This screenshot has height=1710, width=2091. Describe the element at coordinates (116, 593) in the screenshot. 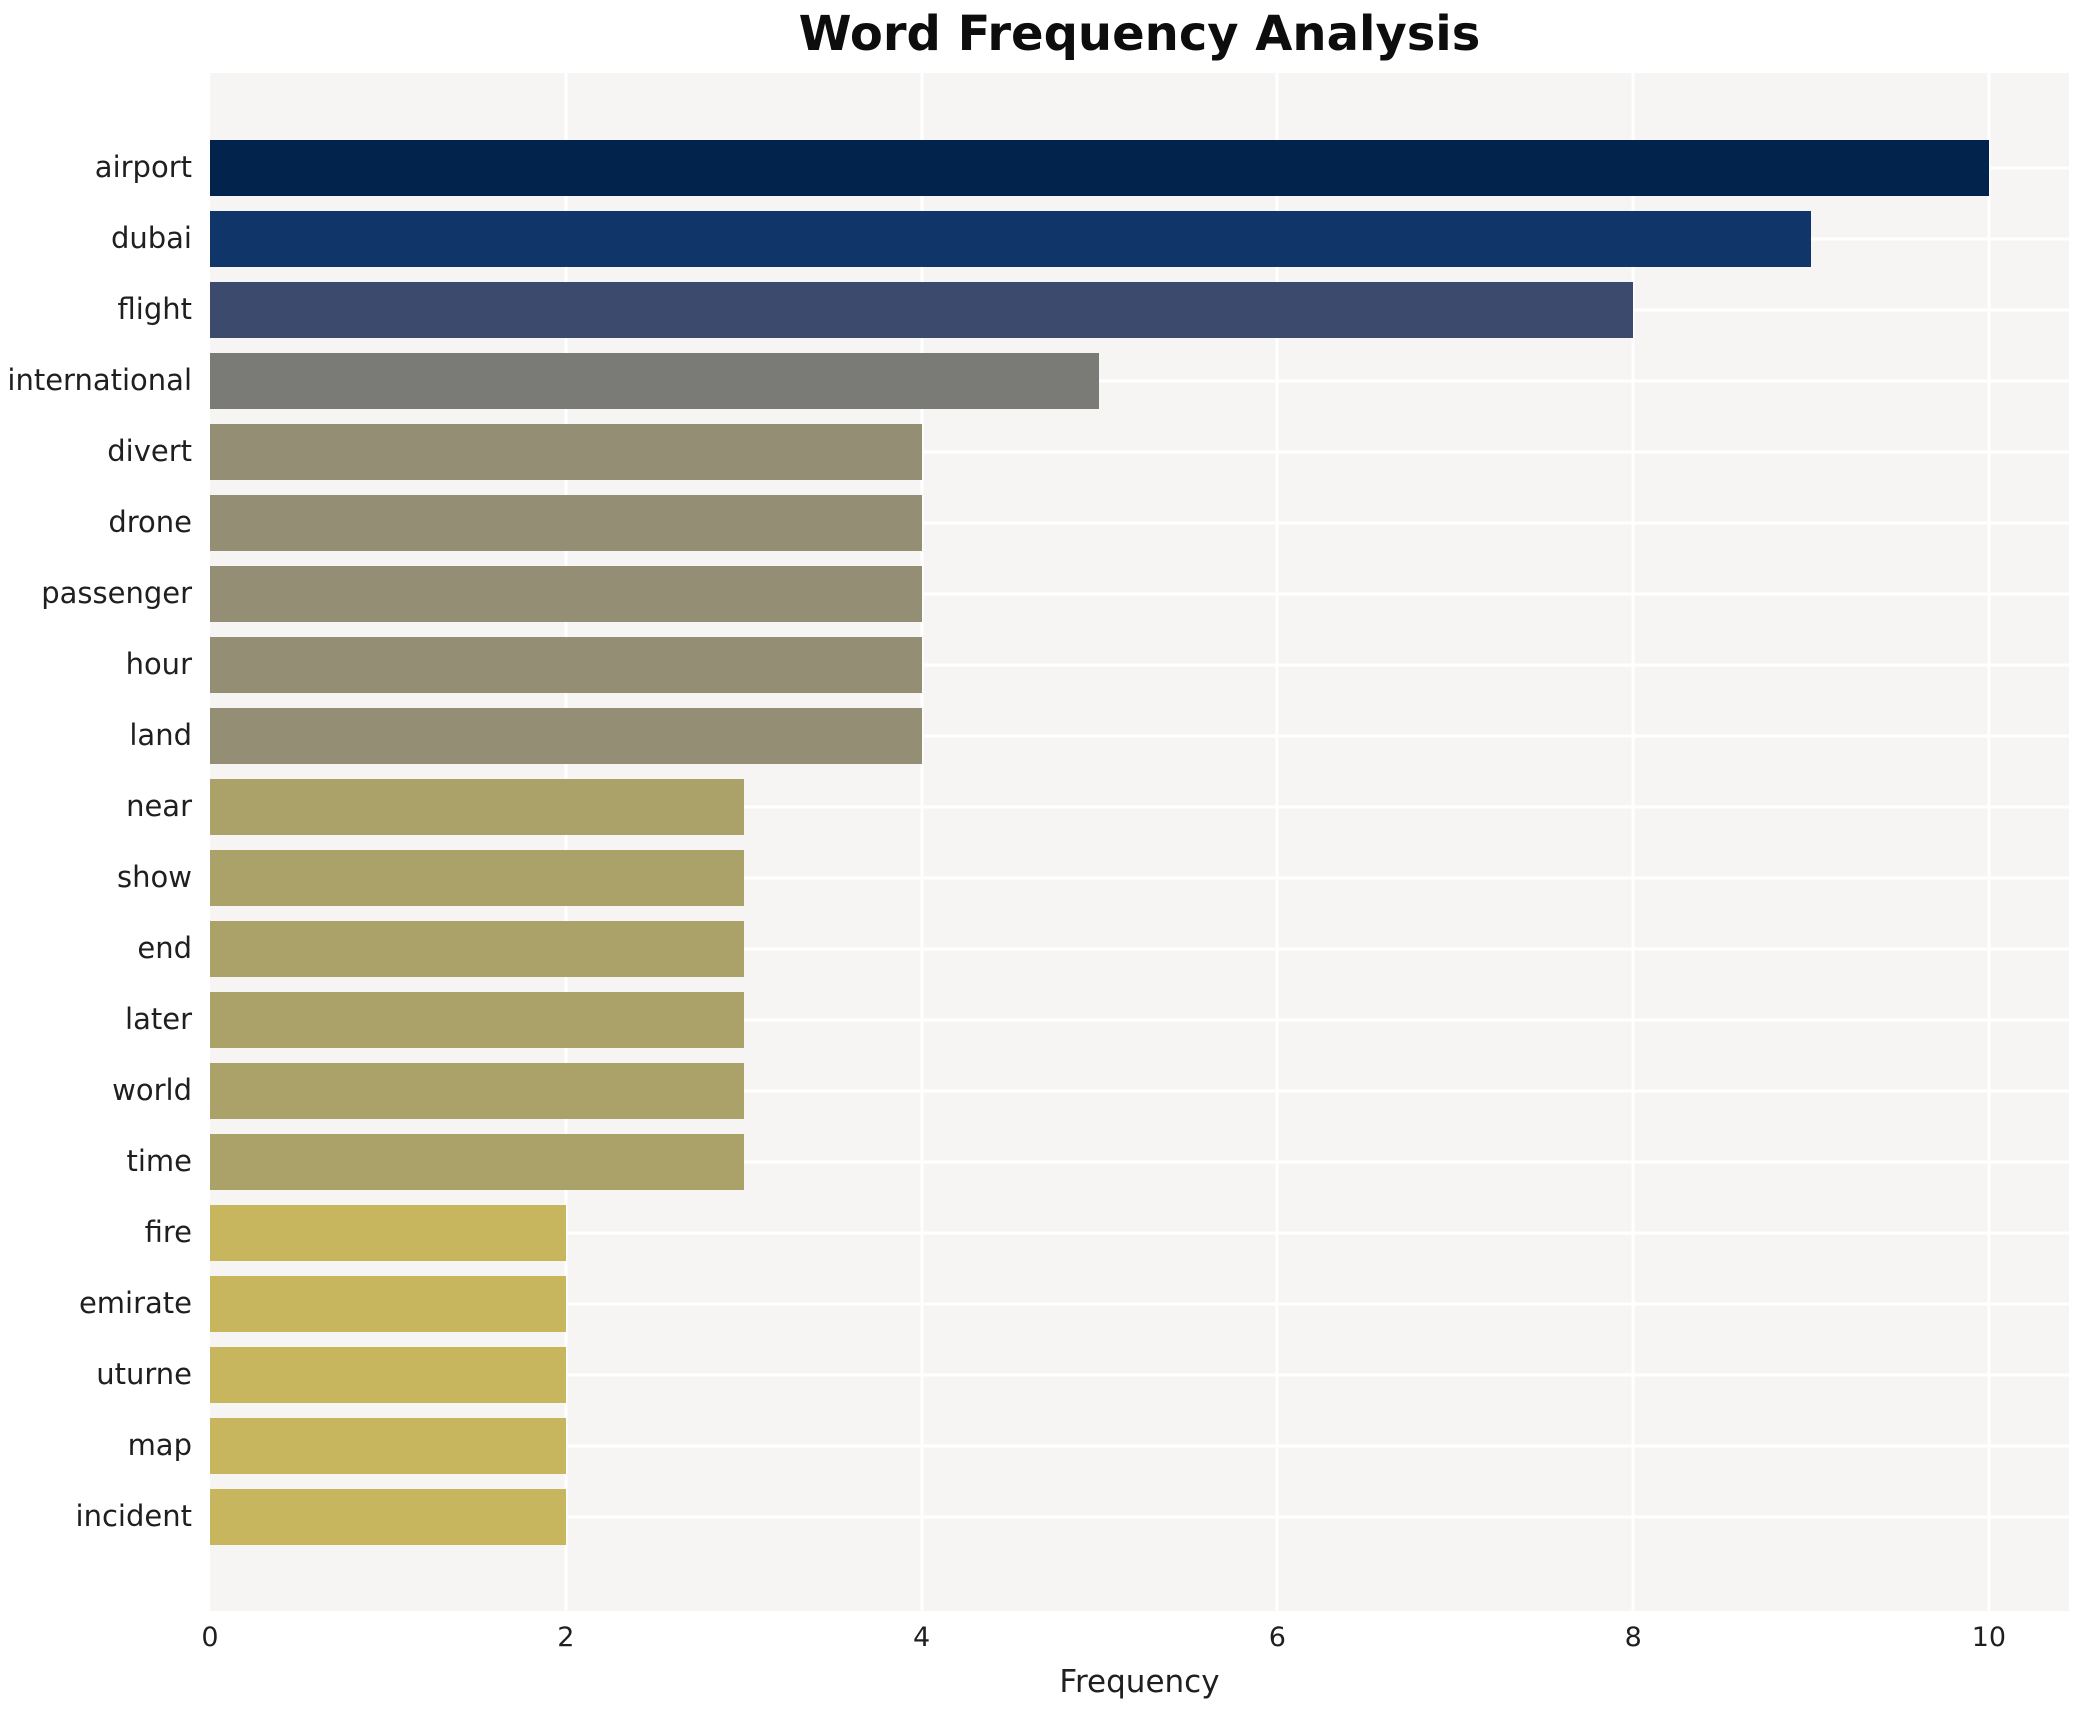

I see `category-label: passenger` at that location.